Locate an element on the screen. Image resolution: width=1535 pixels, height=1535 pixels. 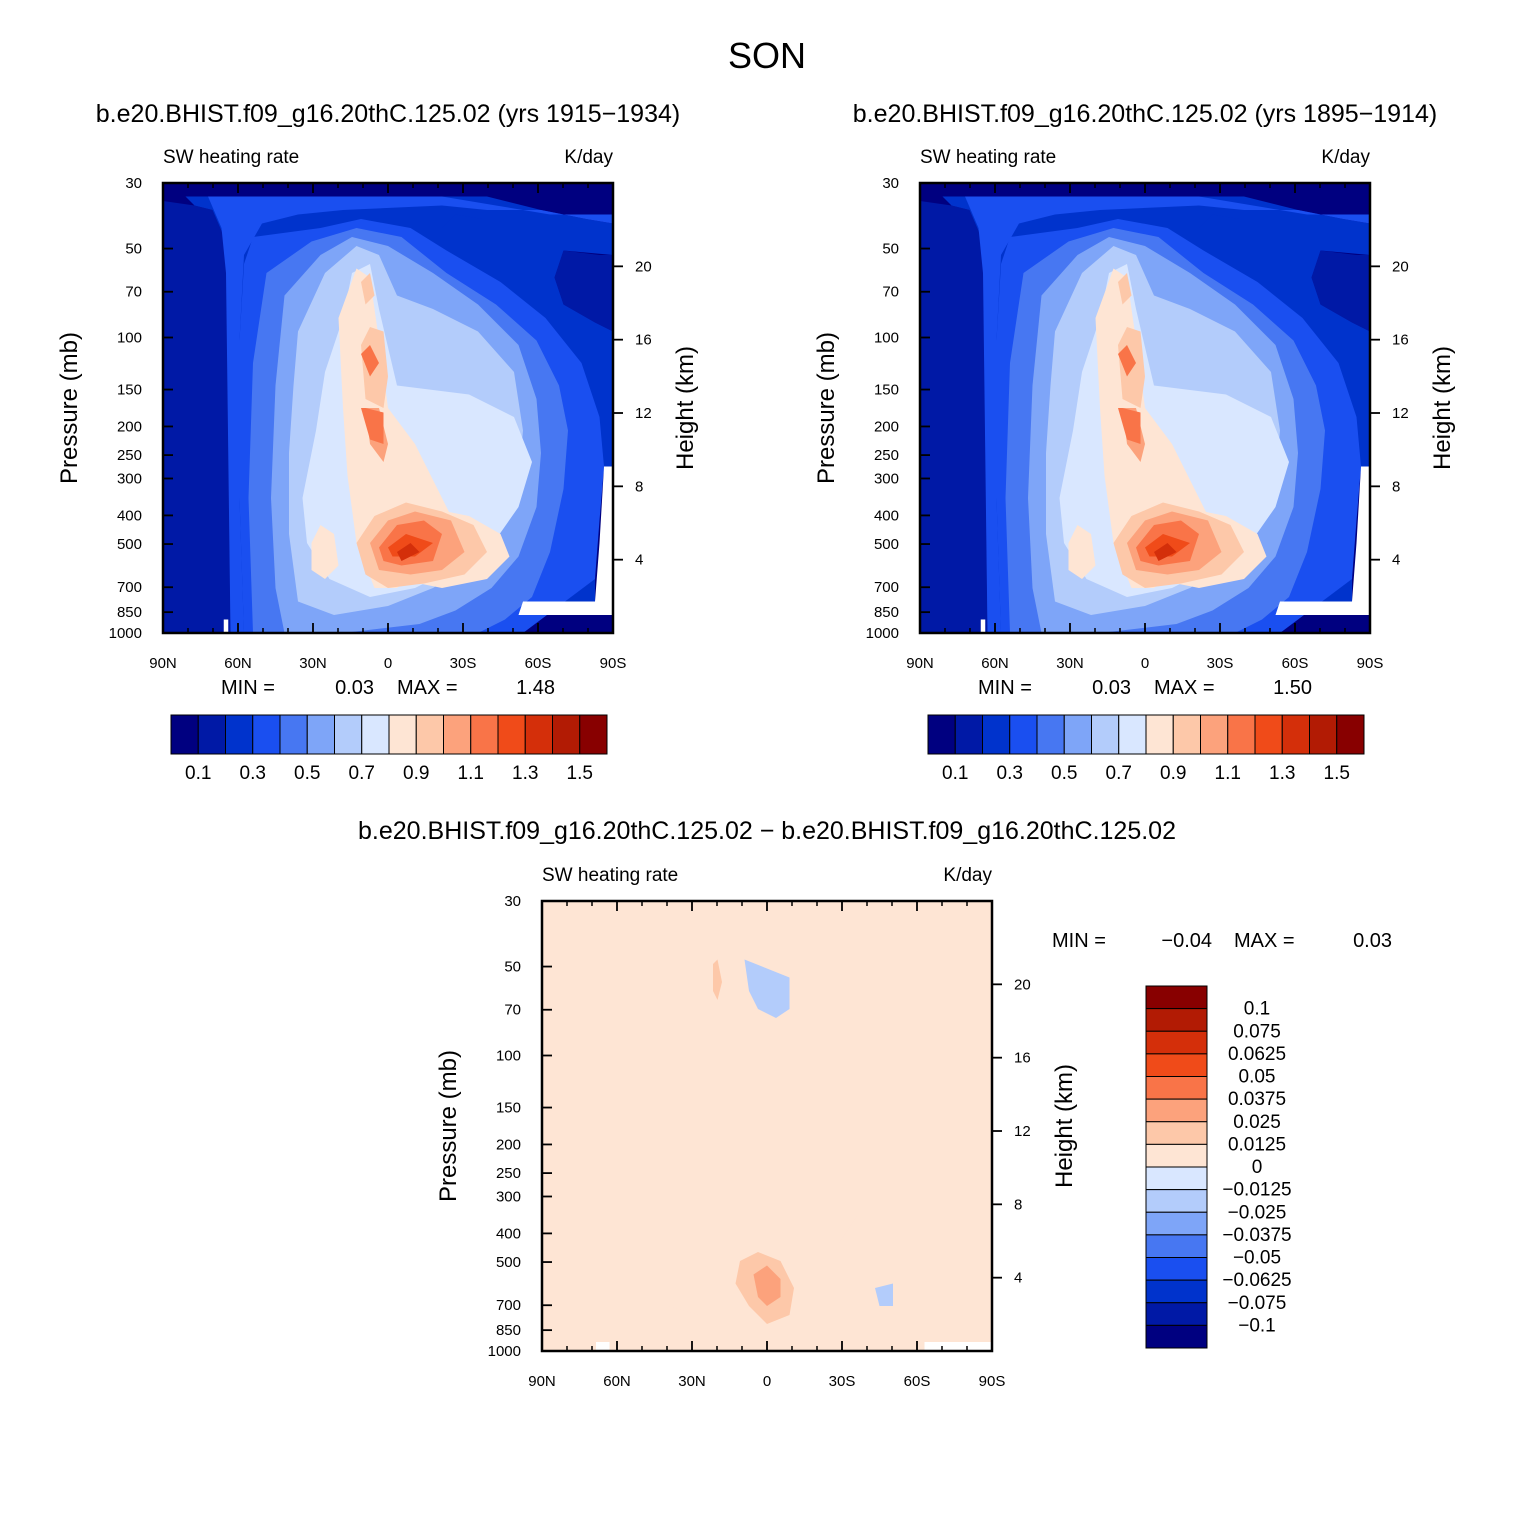
panel-c-field is located at coordinates (767, 1126).